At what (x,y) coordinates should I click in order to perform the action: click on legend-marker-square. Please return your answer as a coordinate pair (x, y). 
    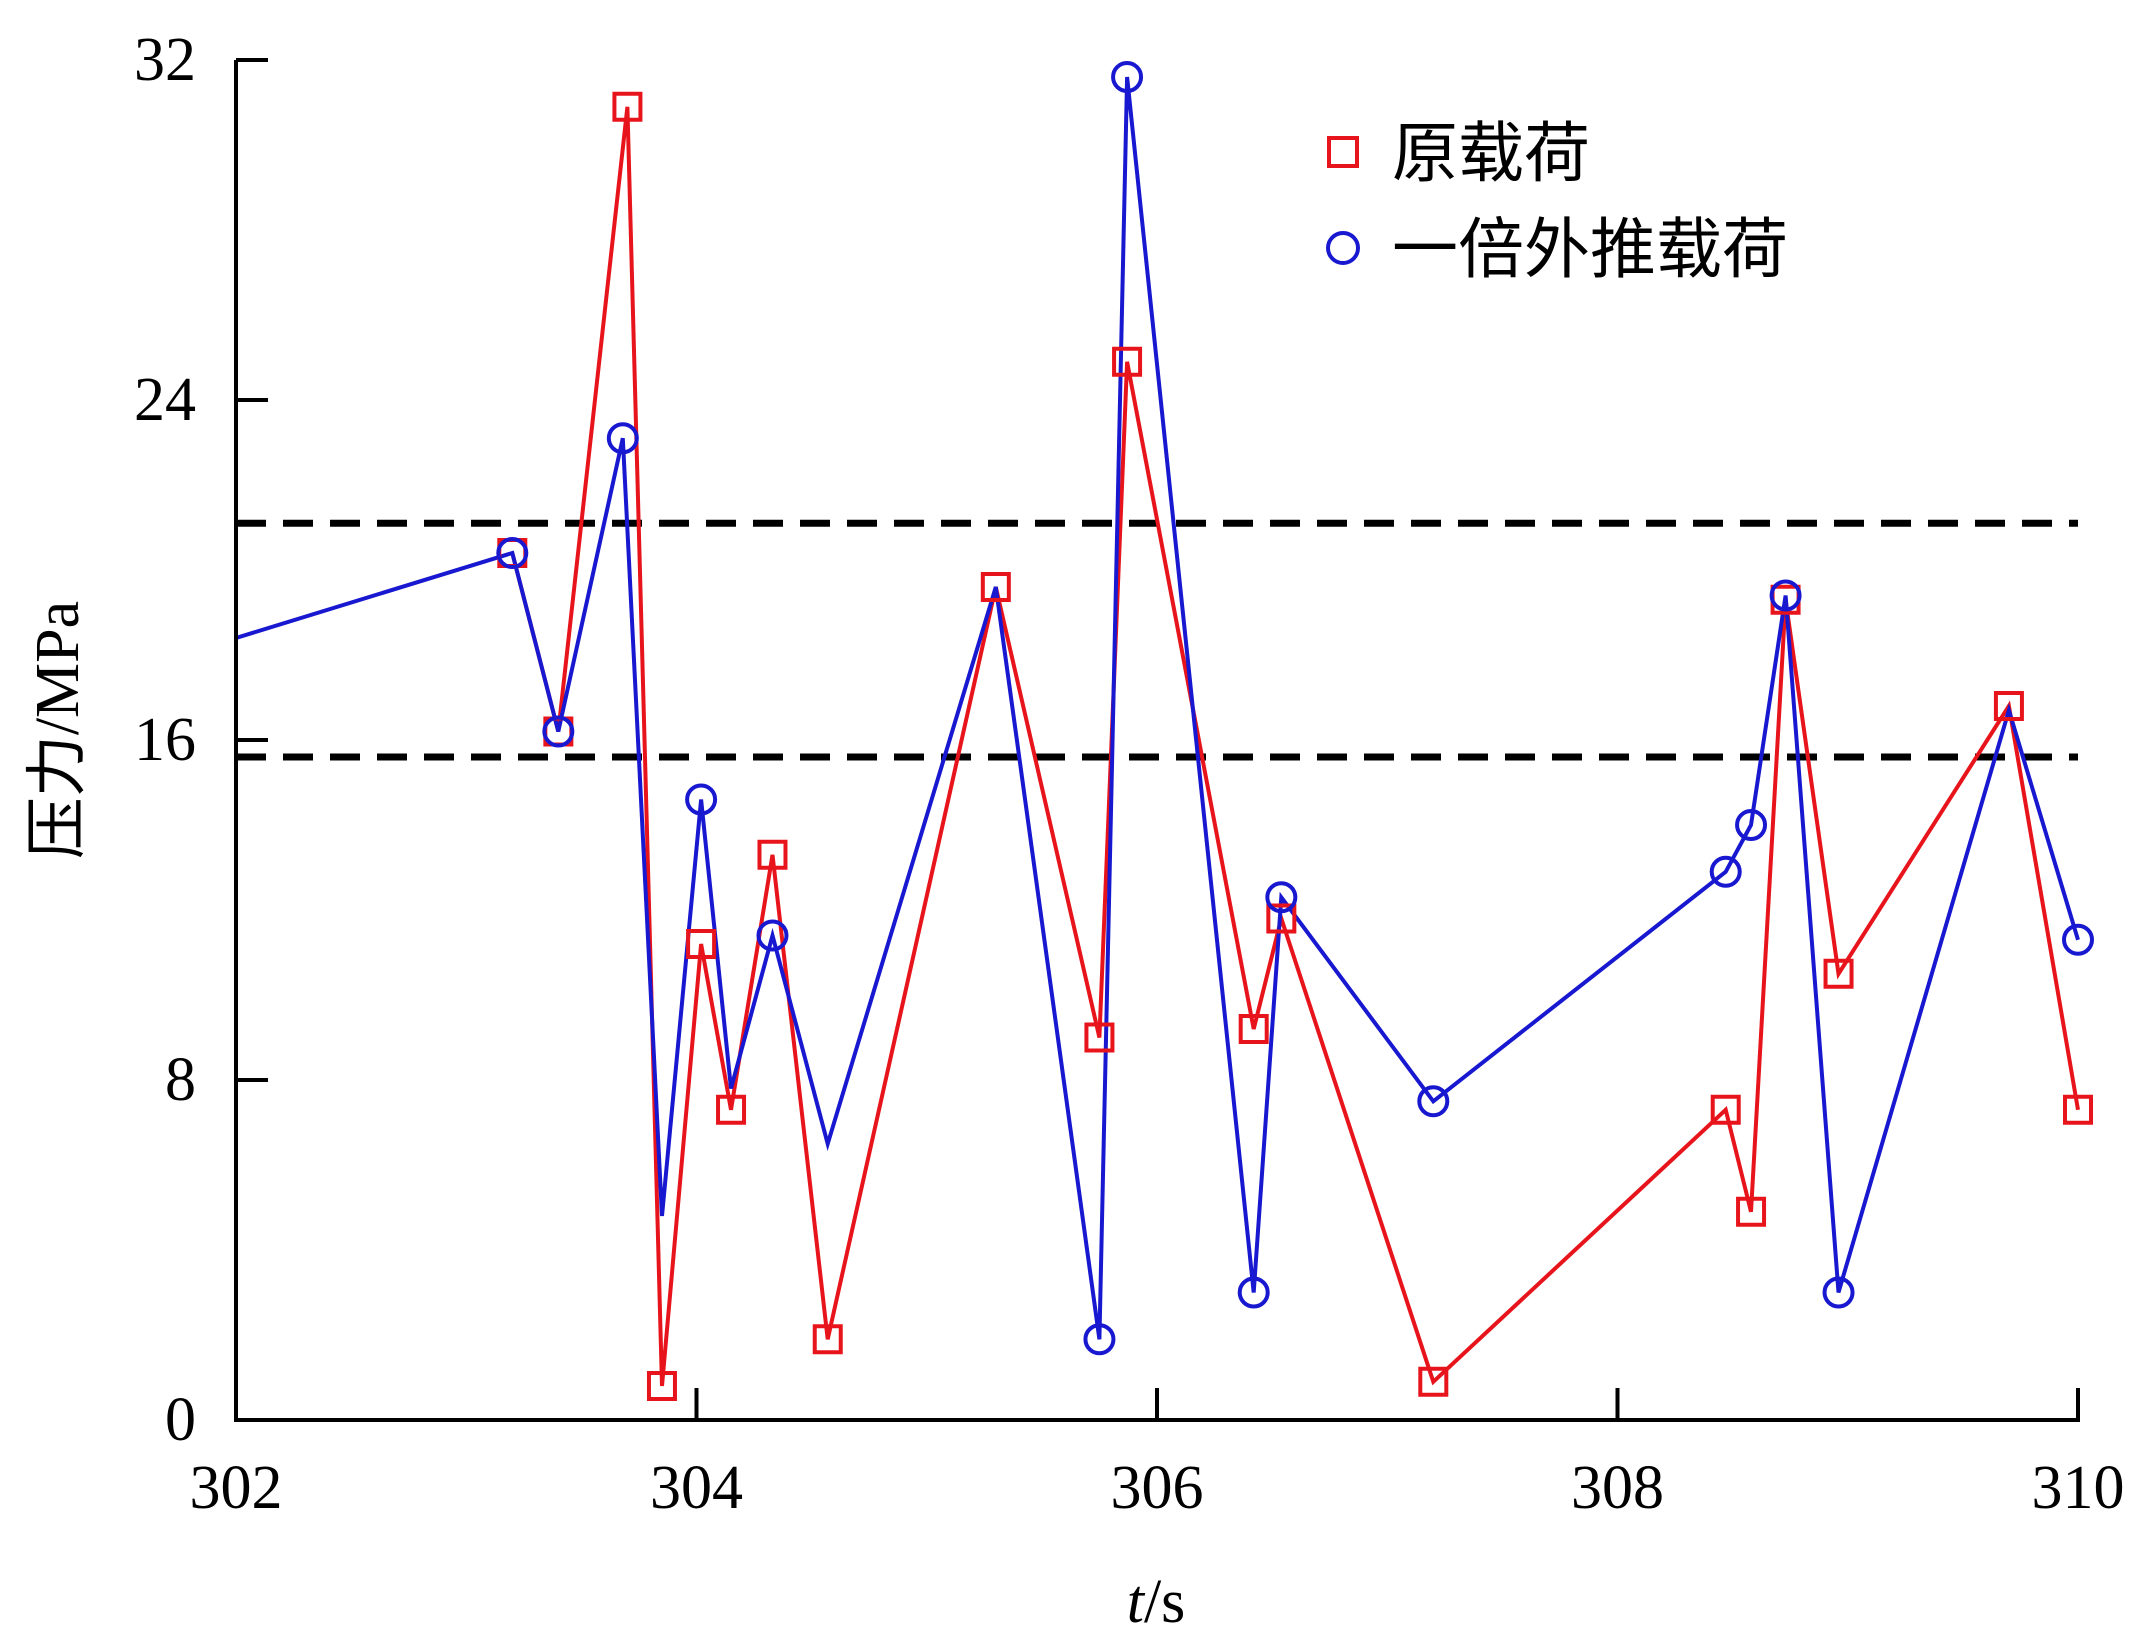
    Looking at the image, I should click on (1343, 152).